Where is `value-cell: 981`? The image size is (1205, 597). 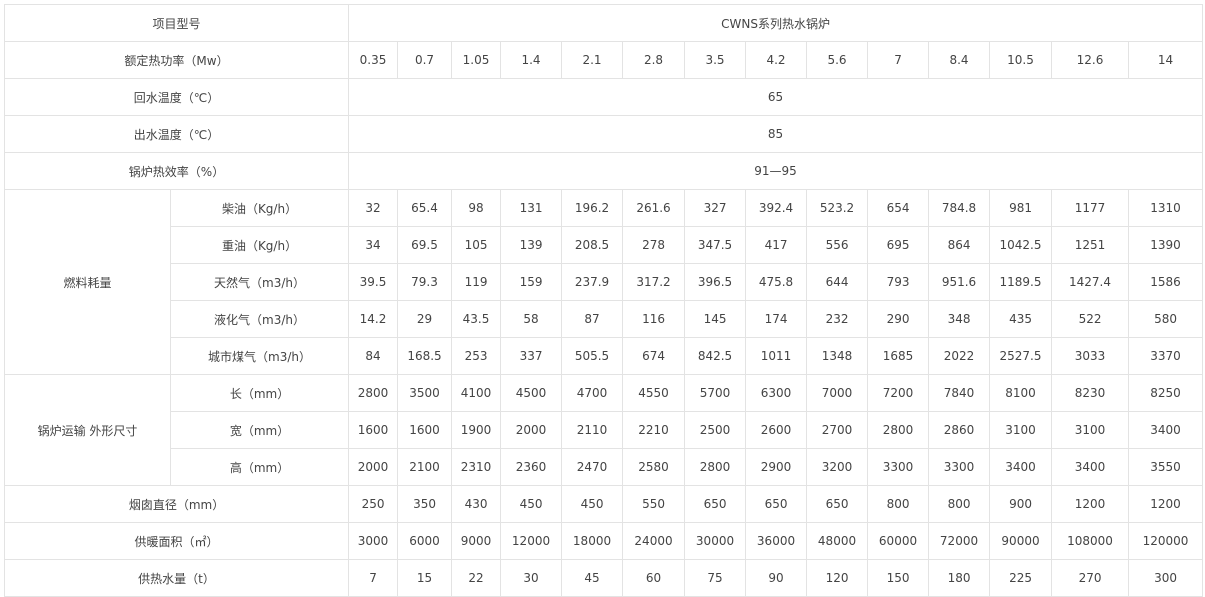 value-cell: 981 is located at coordinates (1021, 208).